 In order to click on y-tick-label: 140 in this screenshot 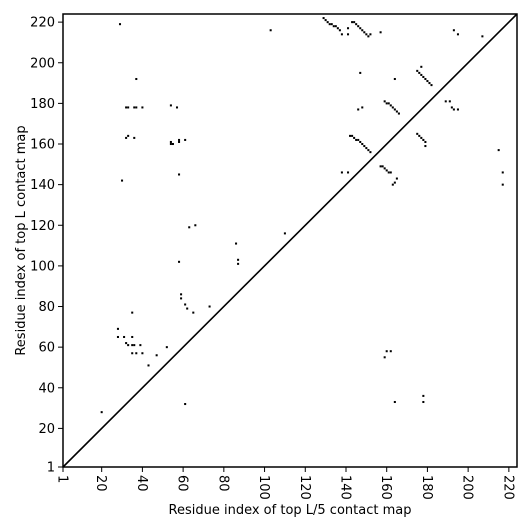, I will do `click(42, 185)`.